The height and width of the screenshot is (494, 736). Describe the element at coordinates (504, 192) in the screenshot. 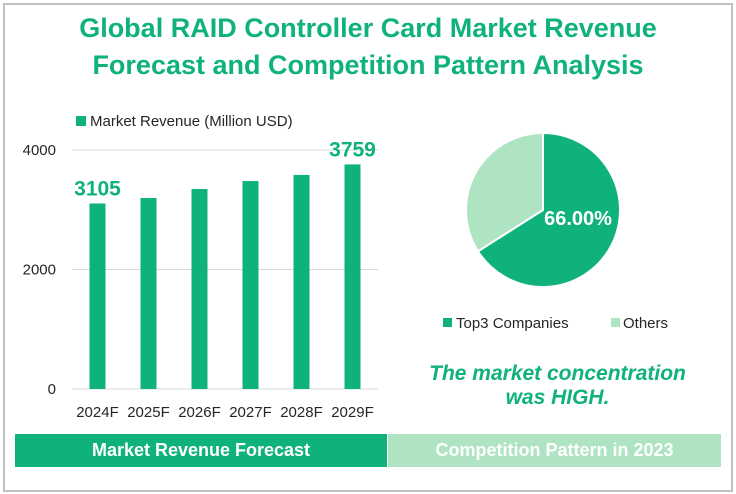

I see `pie-slice-others` at that location.